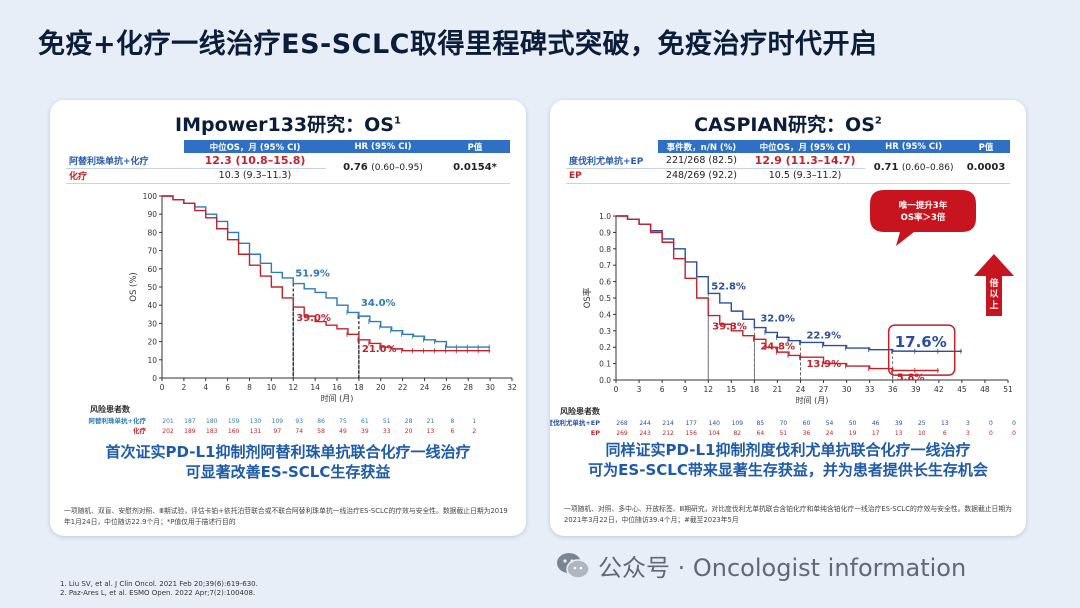 The height and width of the screenshot is (608, 1080). Describe the element at coordinates (962, 389) in the screenshot. I see `x-tick-label: 45` at that location.